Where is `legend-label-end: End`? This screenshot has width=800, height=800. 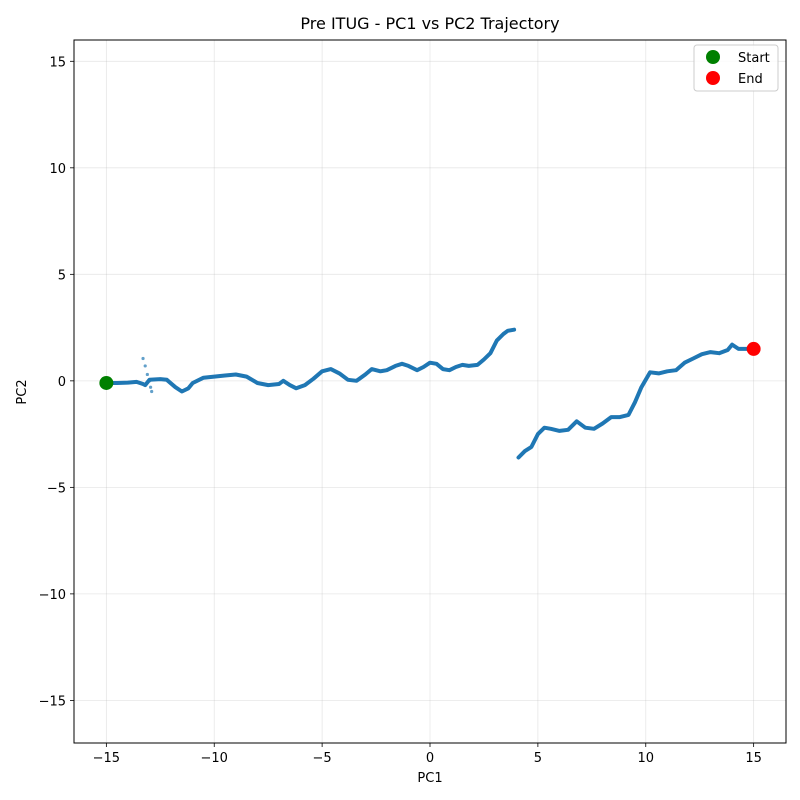
legend-label-end: End is located at coordinates (750, 79).